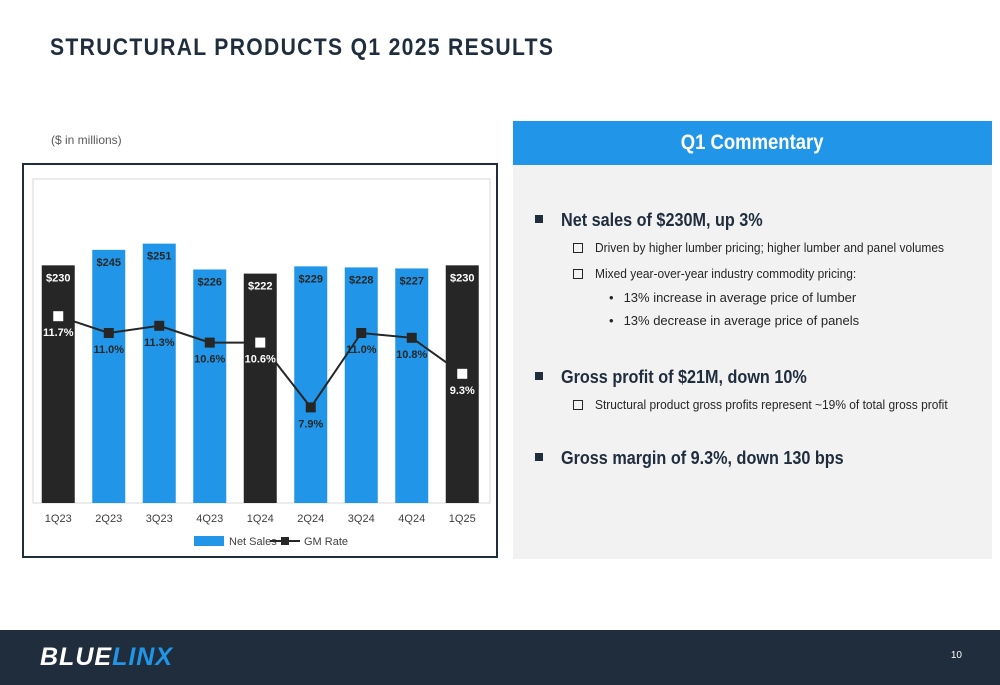 Image resolution: width=1000 pixels, height=685 pixels. Describe the element at coordinates (311, 279) in the screenshot. I see `bar-value-label: $229` at that location.